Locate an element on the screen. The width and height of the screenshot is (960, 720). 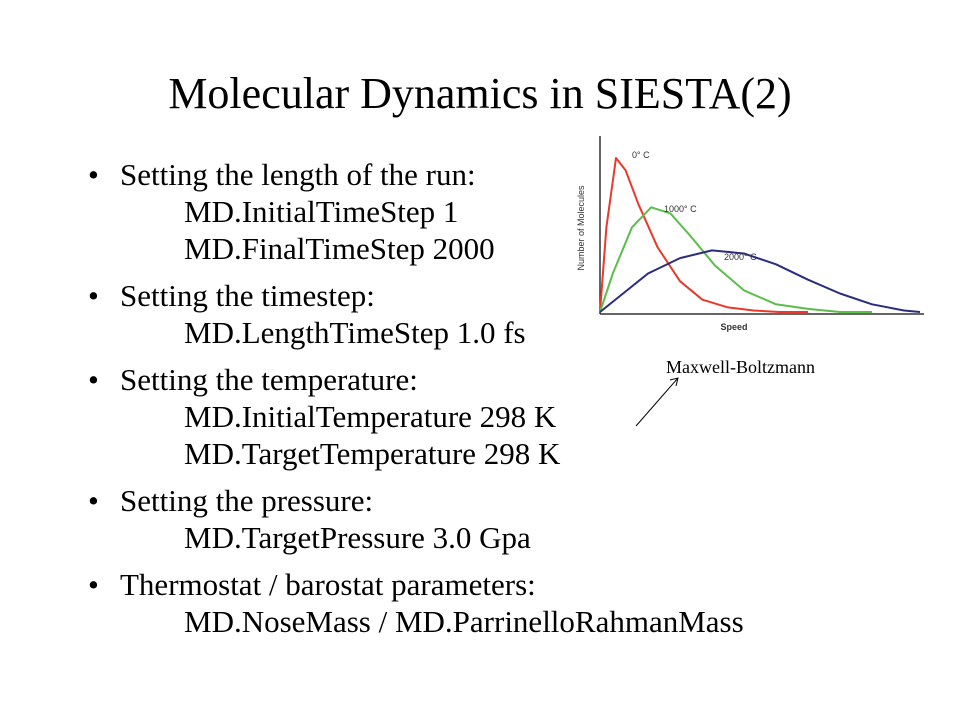
bullet-sub-line: MD.TargetTemperature 298 K is located at coordinates (372, 453).